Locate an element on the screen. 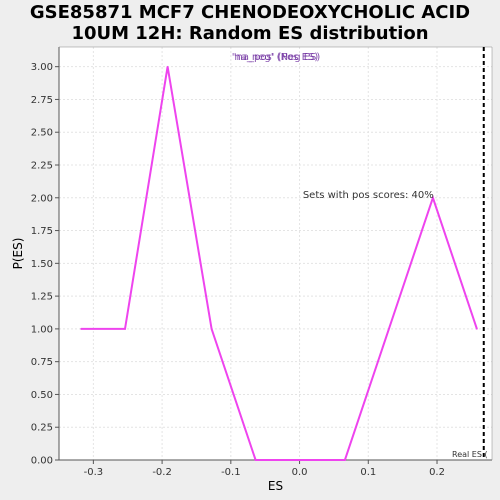 The height and width of the screenshot is (500, 500). legend-label-1: 'na_neg' (Neg ES) is located at coordinates (276, 57).